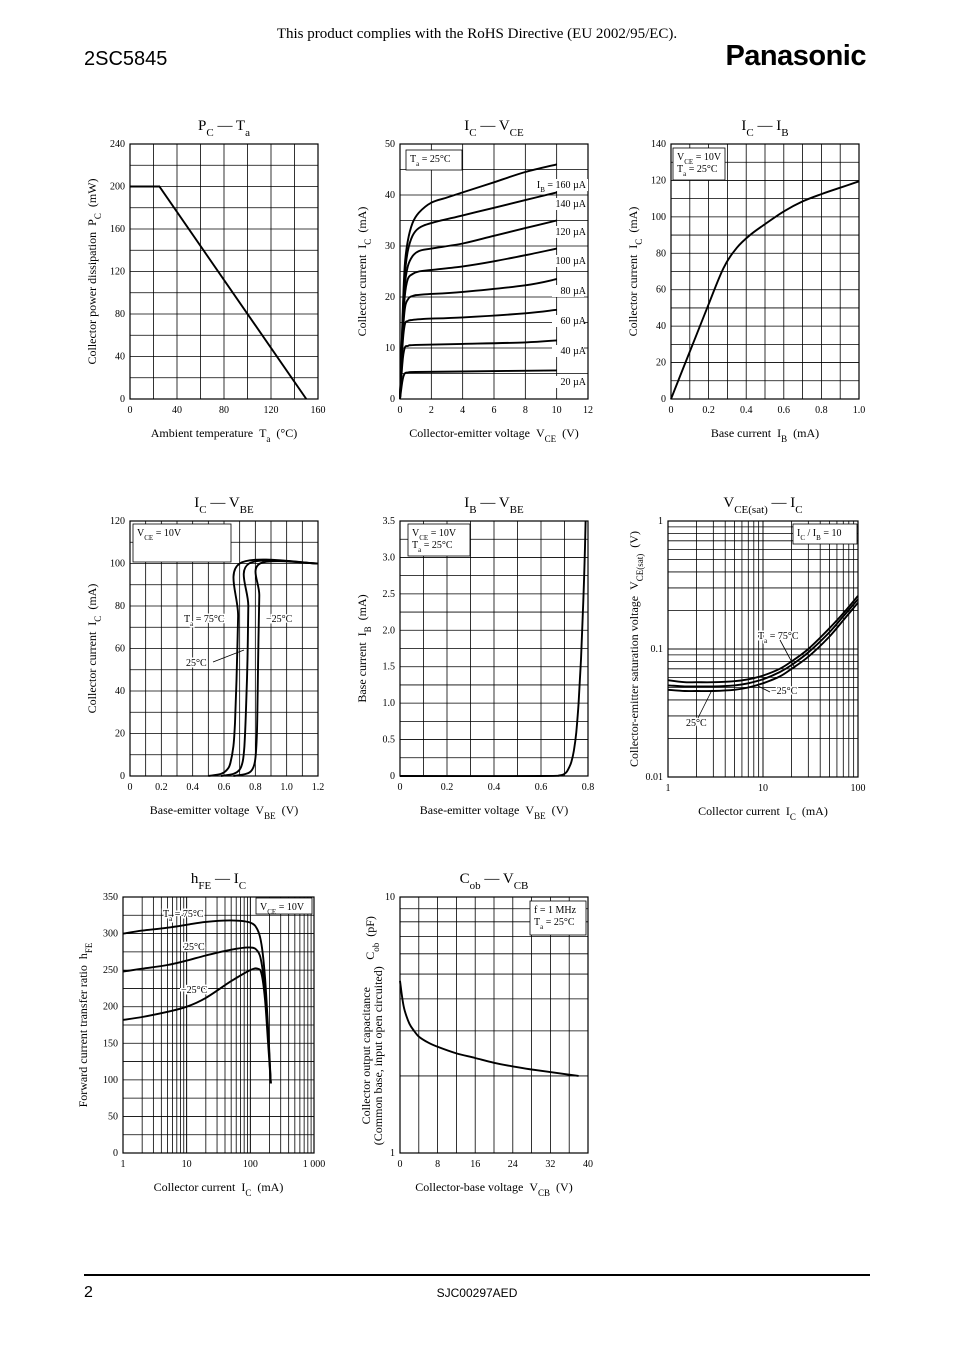 Image resolution: width=954 pixels, height=1348 pixels. Describe the element at coordinates (574, 382) in the screenshot. I see `series-label: 20 µA` at that location.